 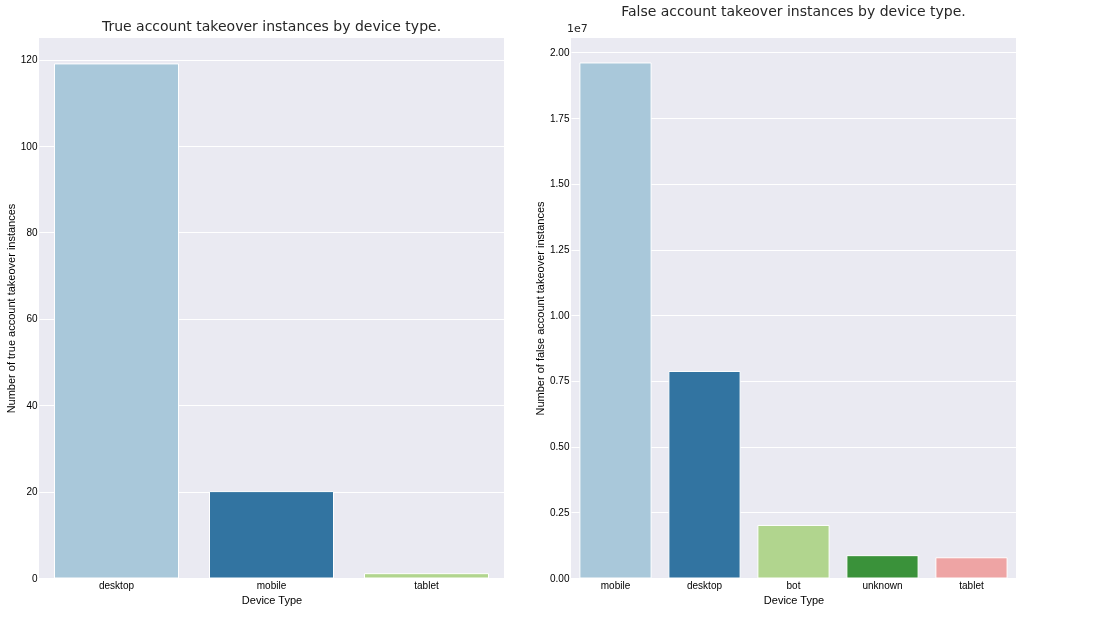 I want to click on y-tick-label: 0, so click(x=34, y=578).